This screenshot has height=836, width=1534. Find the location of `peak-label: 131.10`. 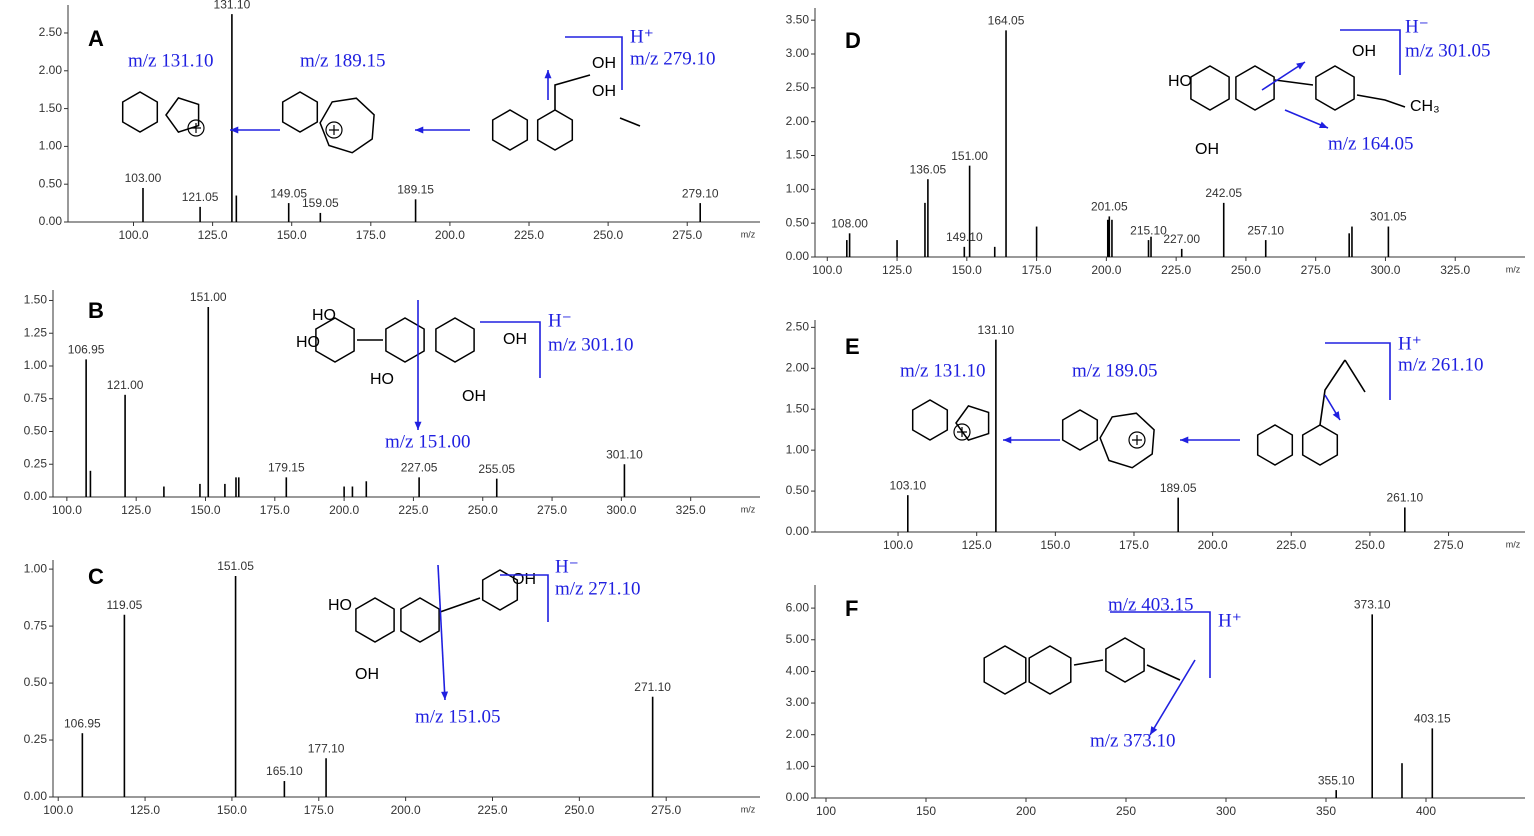

peak-label: 131.10 is located at coordinates (996, 330).